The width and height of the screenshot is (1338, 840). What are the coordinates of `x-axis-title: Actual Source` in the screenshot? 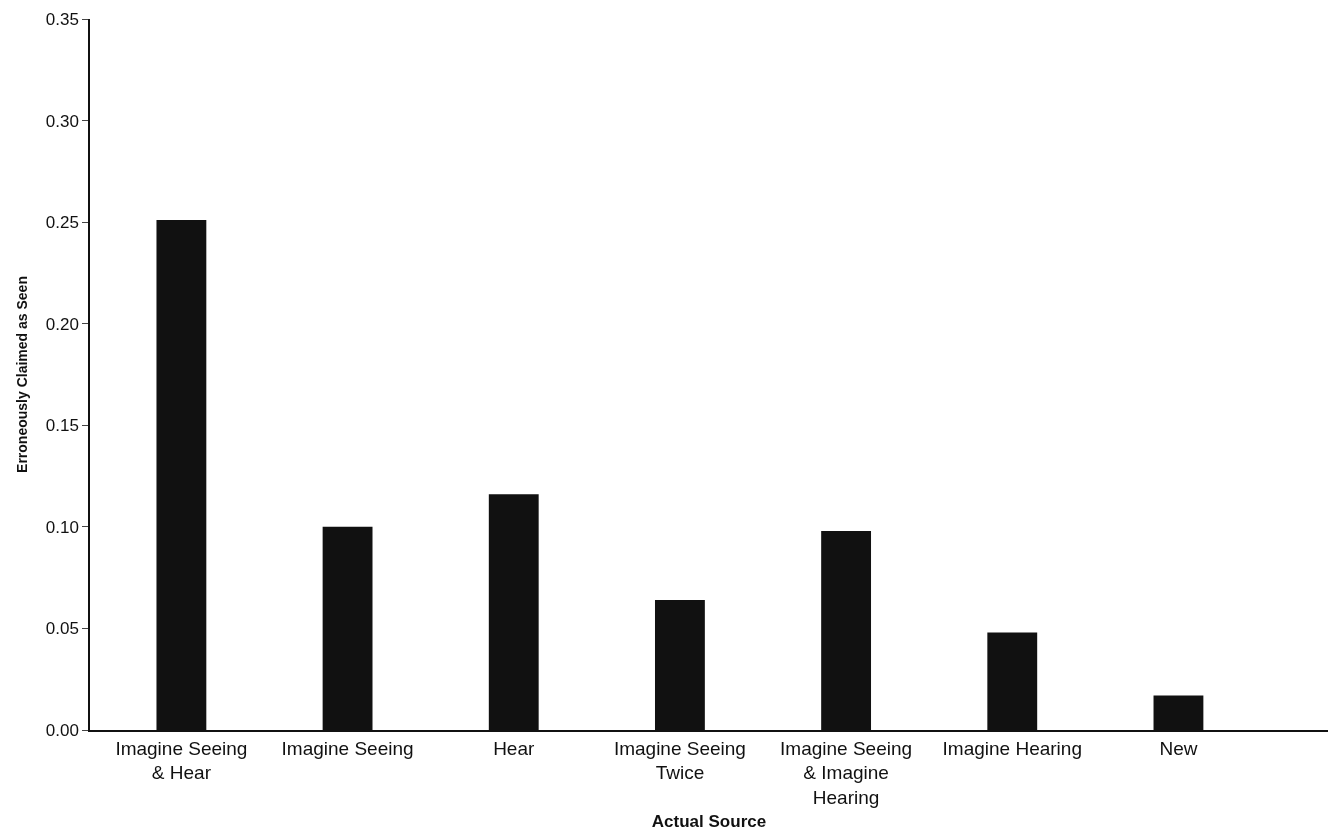 It's located at (709, 821).